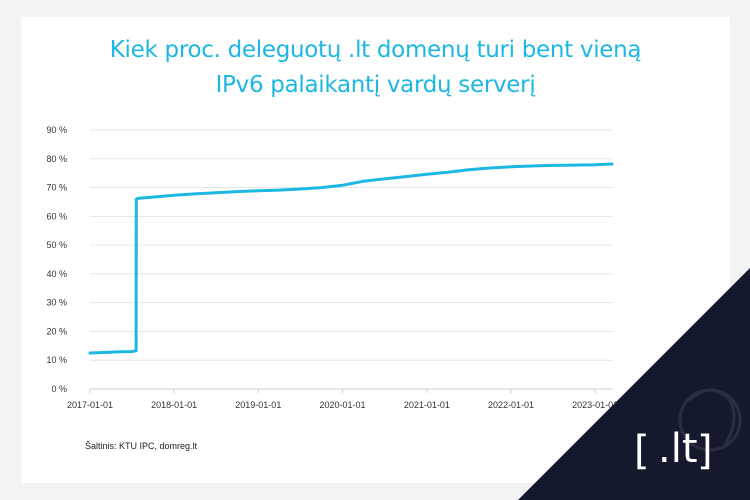  I want to click on y-tick-label: 20 %, so click(56, 331).